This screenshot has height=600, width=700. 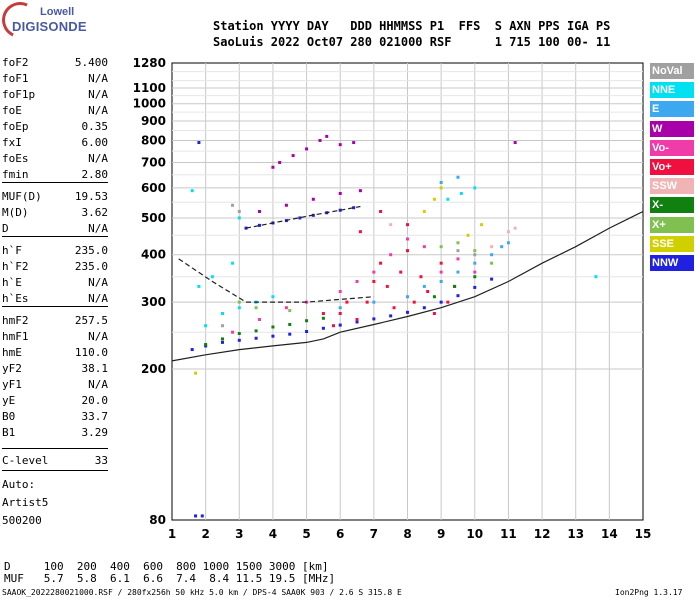 I want to click on legend-nnw: NNW, so click(x=672, y=263).